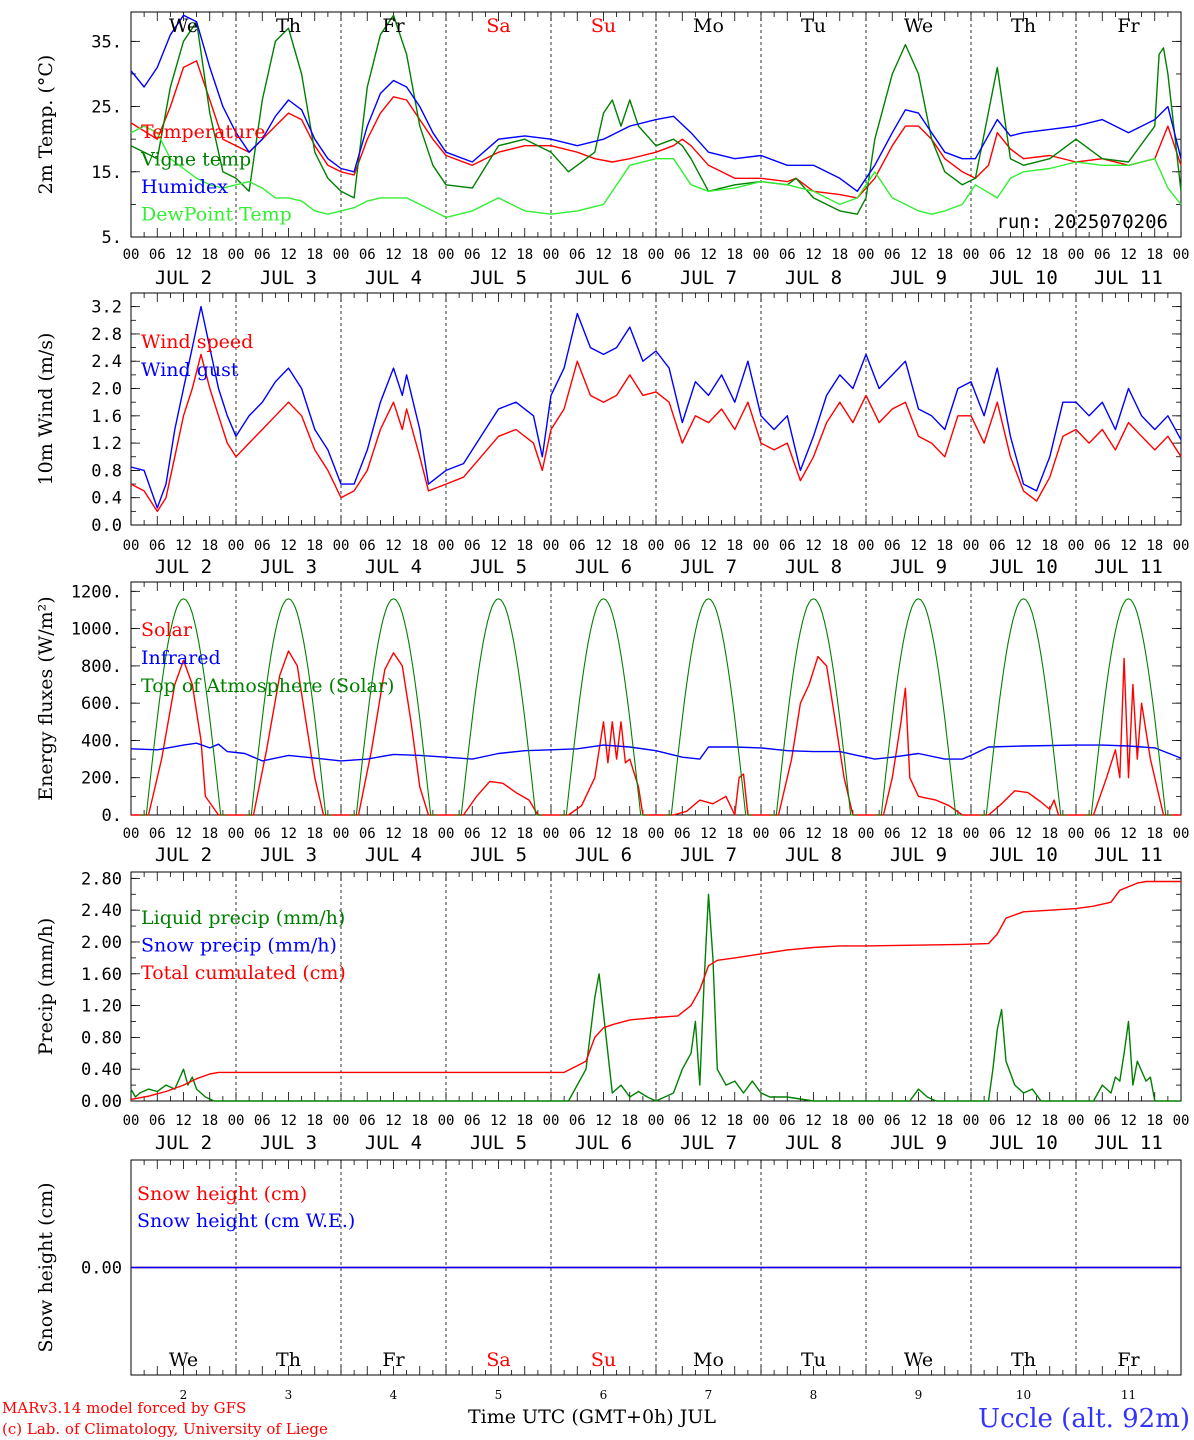  What do you see at coordinates (246, 1221) in the screenshot?
I see `legend-entry: Snow height (cm W.E.)` at bounding box center [246, 1221].